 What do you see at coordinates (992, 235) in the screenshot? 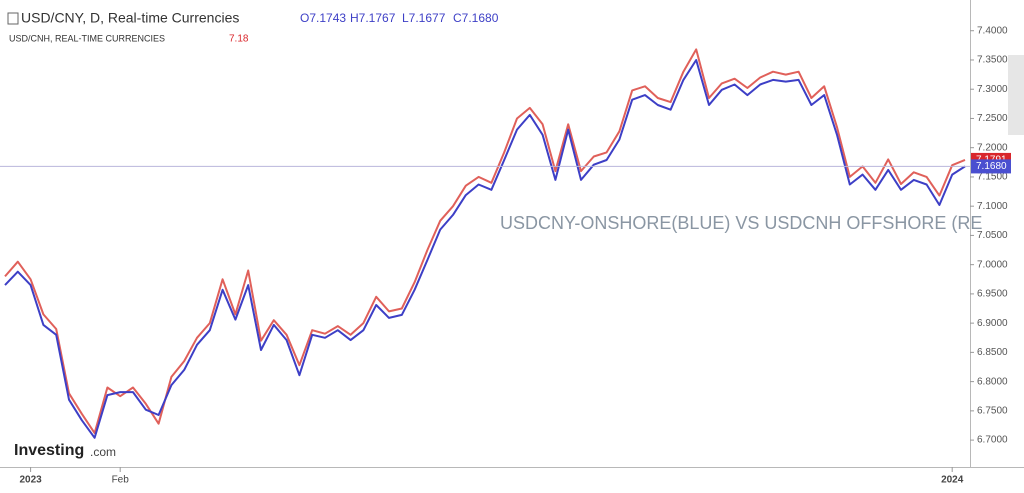
I see `y-tick-label: 7.0500` at bounding box center [992, 235].